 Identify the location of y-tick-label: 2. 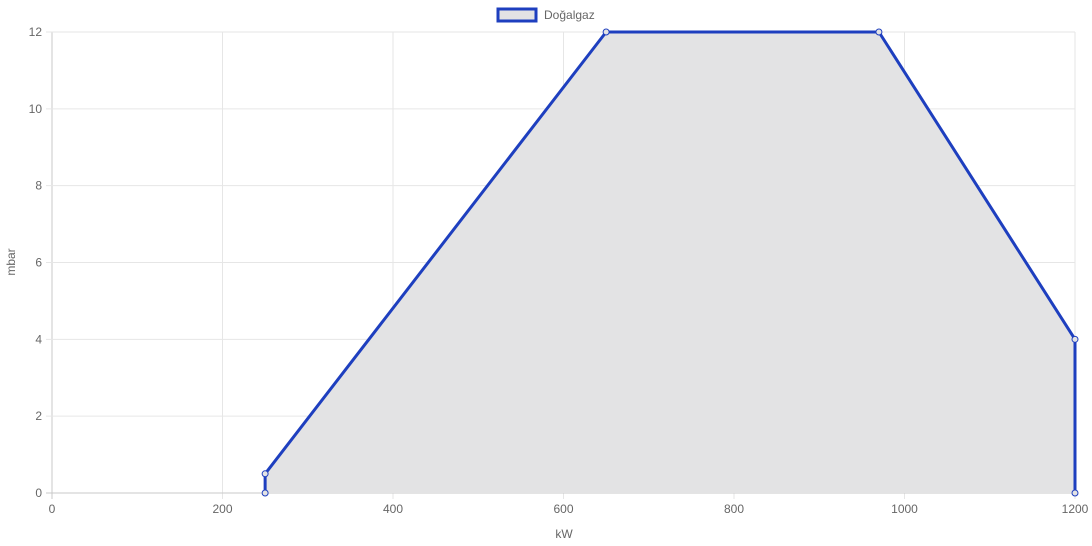
(38, 416).